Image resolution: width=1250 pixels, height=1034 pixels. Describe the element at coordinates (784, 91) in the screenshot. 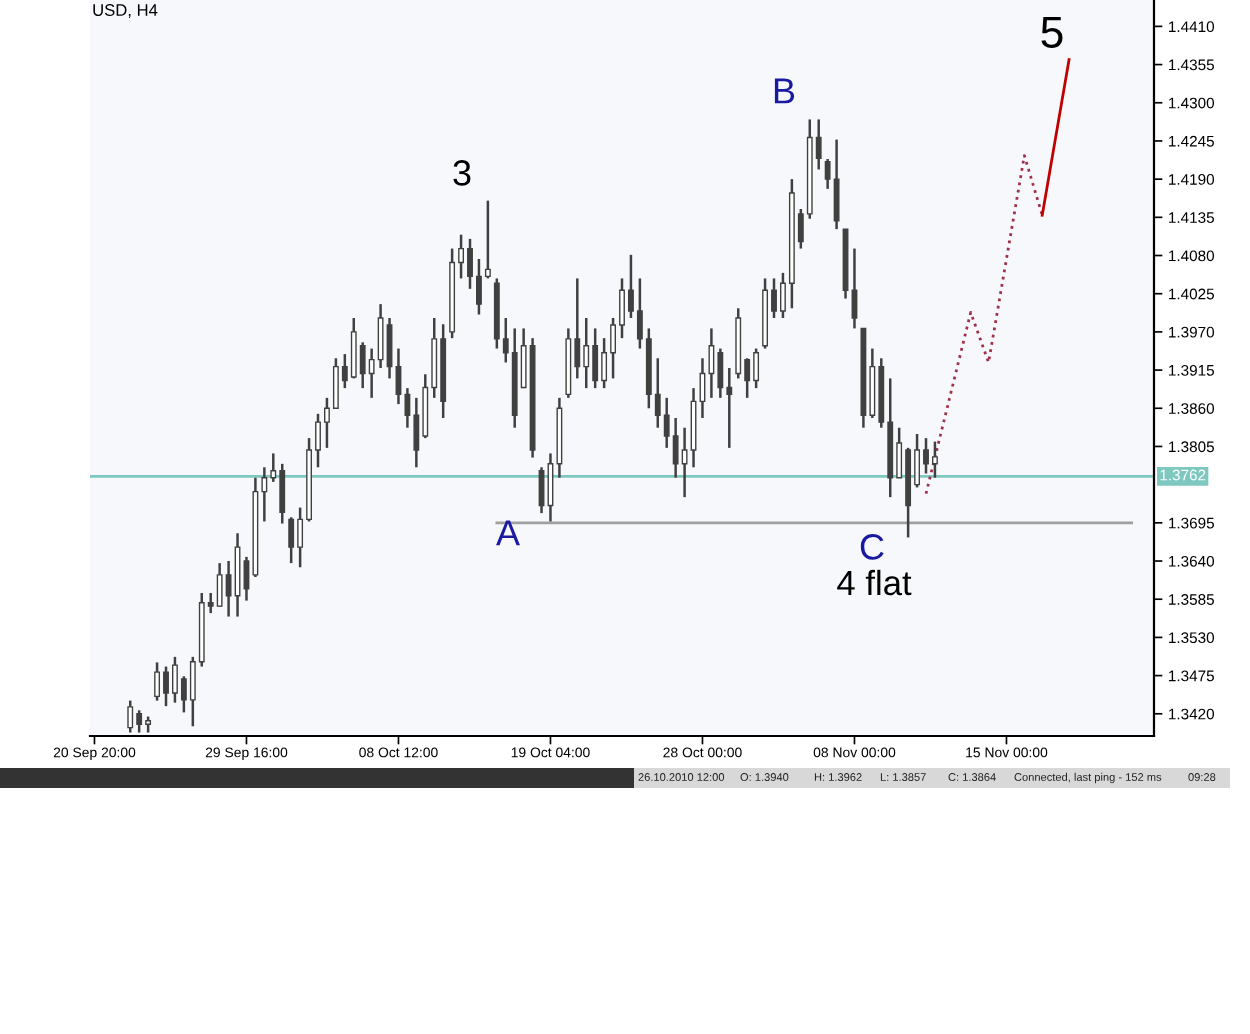

I see `annotation: B` at that location.